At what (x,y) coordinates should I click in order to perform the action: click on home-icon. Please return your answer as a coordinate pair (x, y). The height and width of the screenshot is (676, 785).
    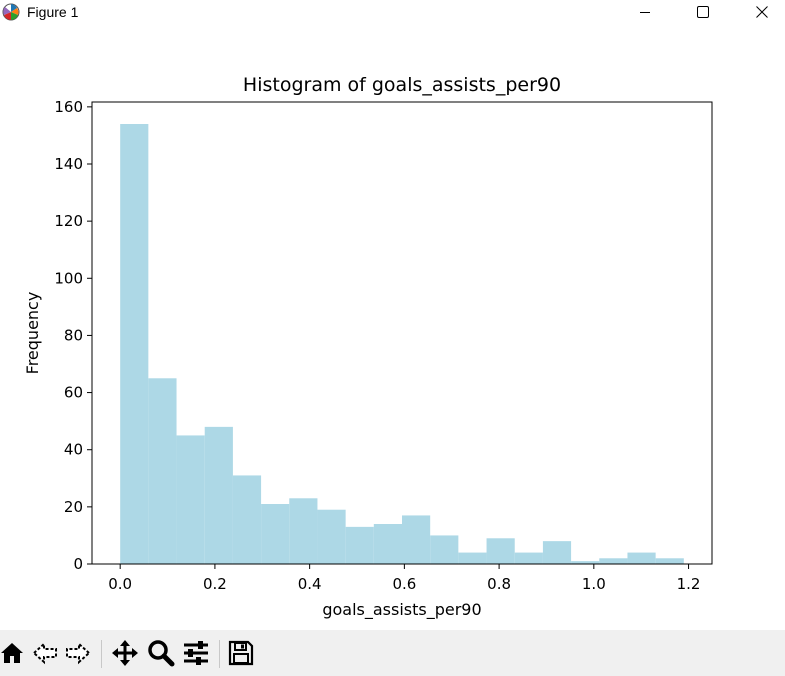
    Looking at the image, I should click on (12, 653).